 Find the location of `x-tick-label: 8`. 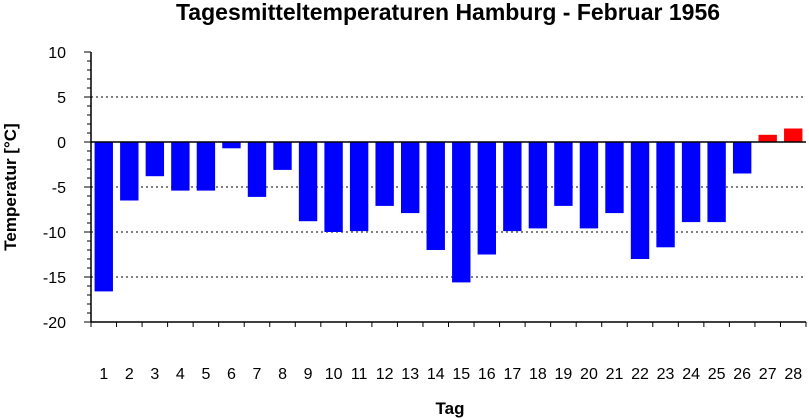

x-tick-label: 8 is located at coordinates (282, 374).